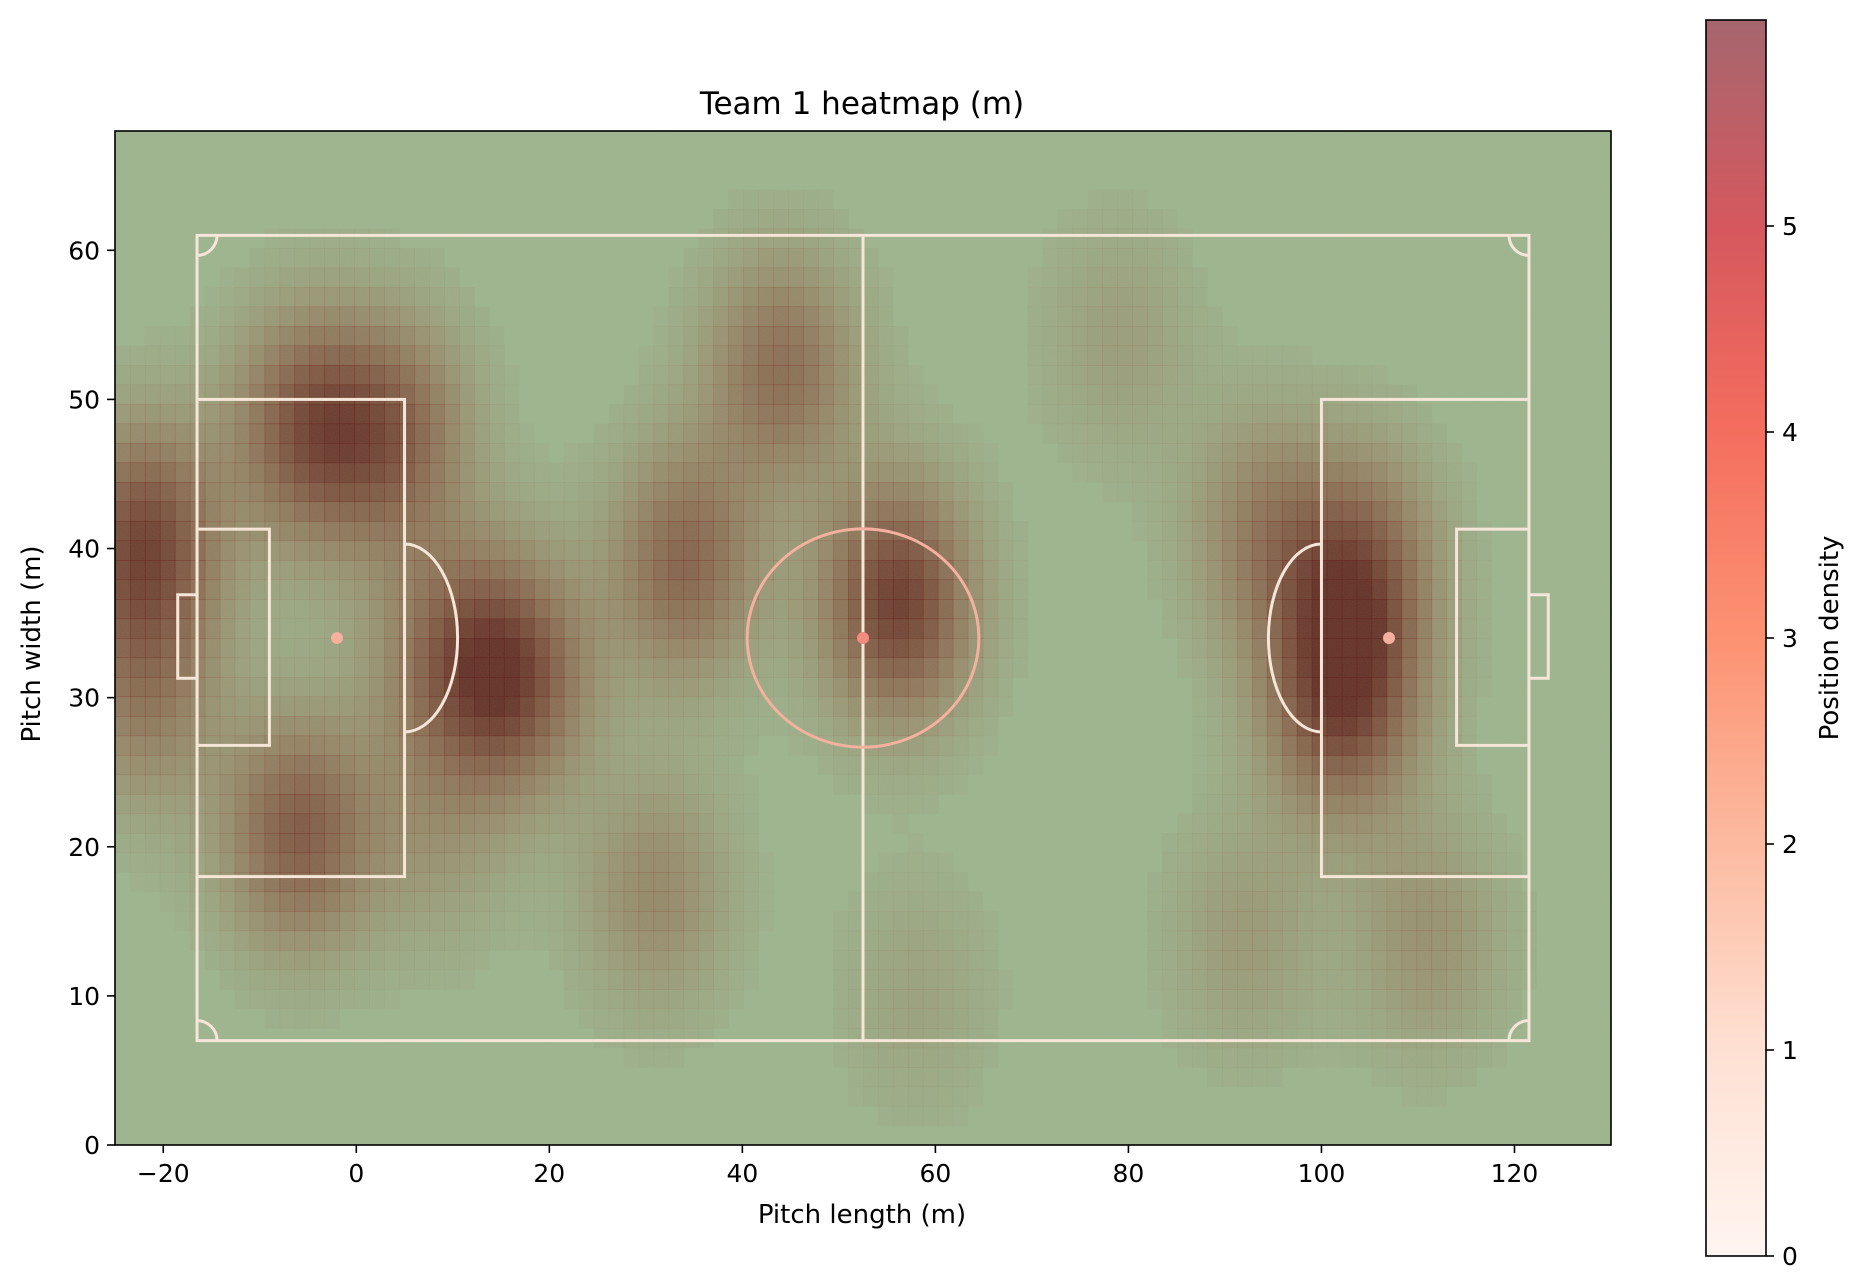 This screenshot has height=1288, width=1852. I want to click on colorbar-tick-label: 1, so click(1790, 1050).